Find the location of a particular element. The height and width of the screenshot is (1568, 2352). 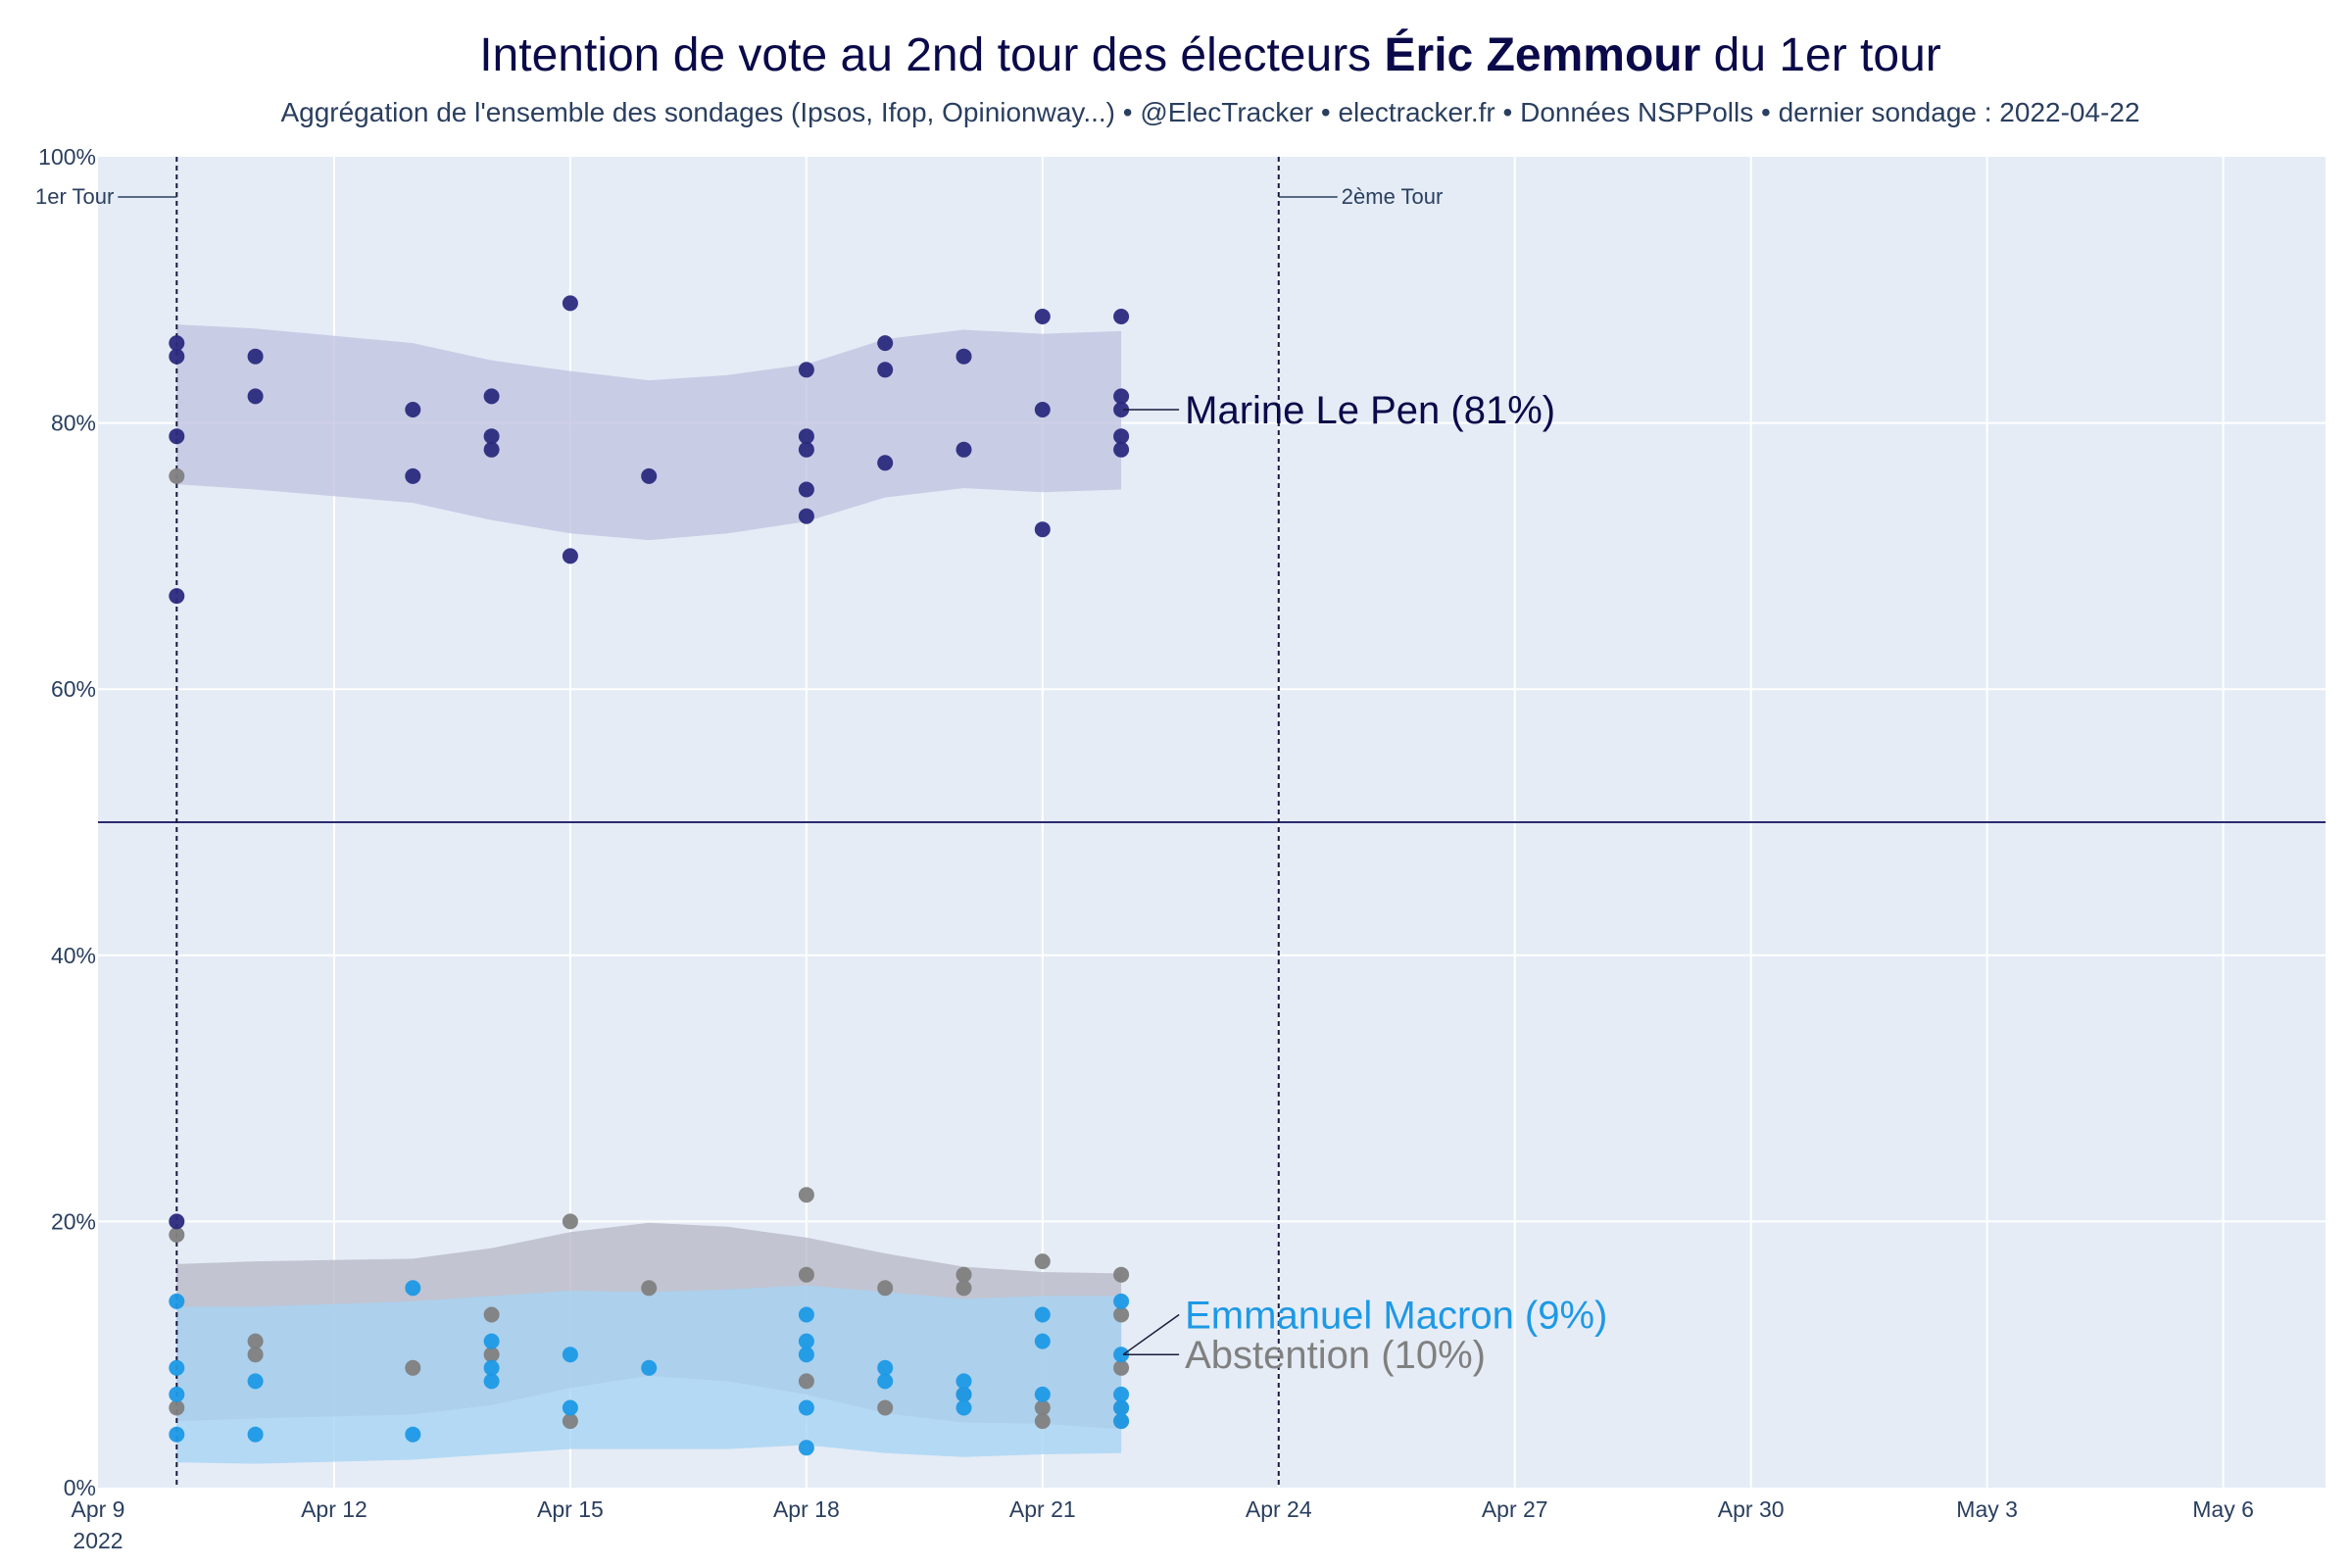

band-marine-le-pen is located at coordinates (649, 432).